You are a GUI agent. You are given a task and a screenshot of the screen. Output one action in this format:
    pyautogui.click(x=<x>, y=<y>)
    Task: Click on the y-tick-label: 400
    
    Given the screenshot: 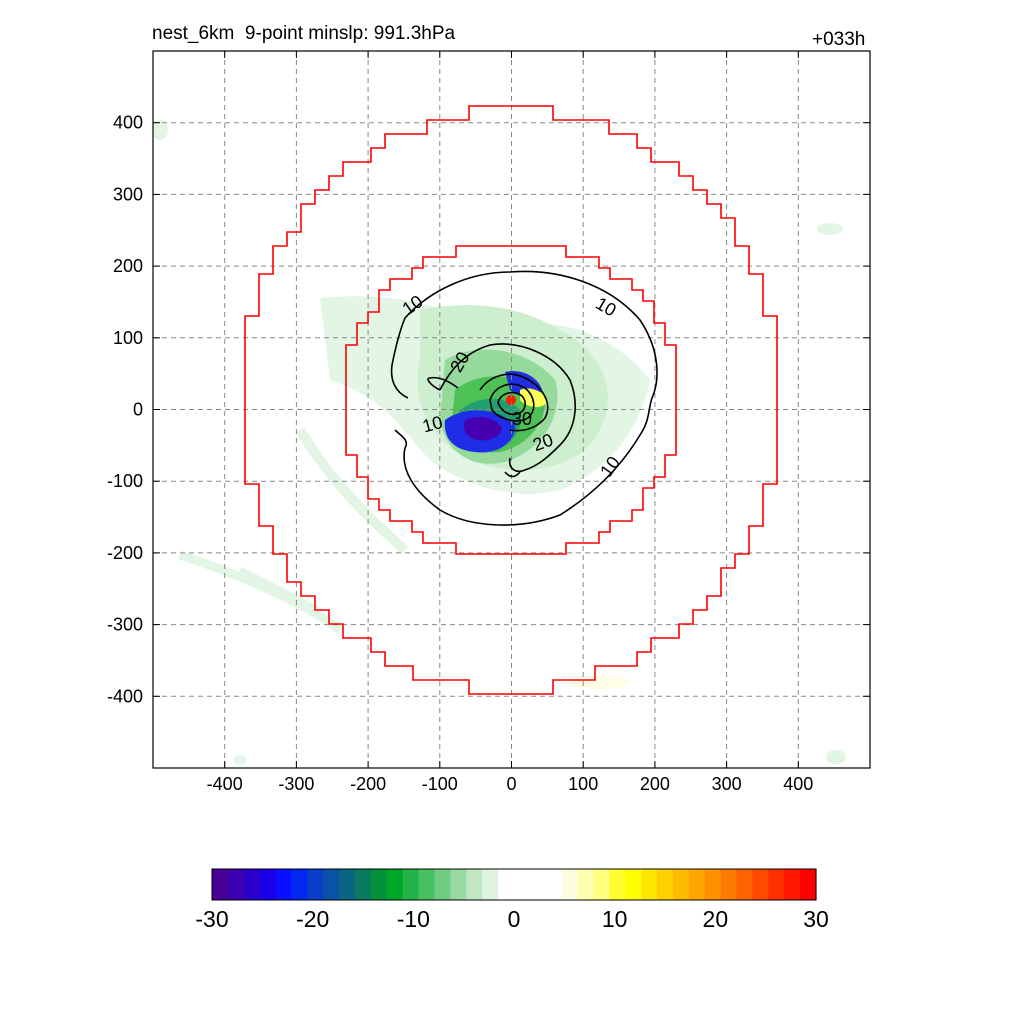 What is the action you would take?
    pyautogui.click(x=128, y=123)
    